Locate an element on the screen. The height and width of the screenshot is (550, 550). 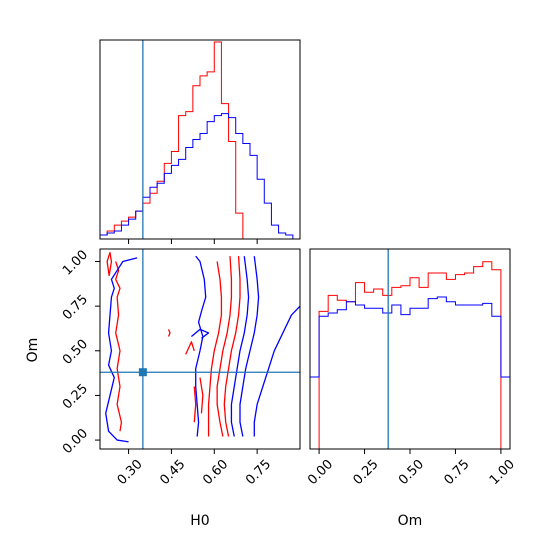
joint-xtick-label: 0.45 is located at coordinates (172, 472).